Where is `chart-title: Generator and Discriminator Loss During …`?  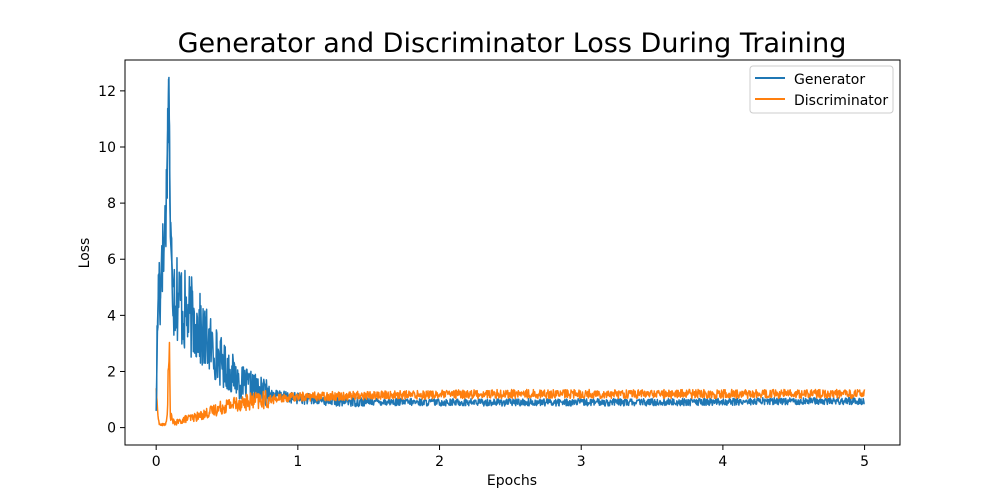
chart-title: Generator and Discriminator Loss During … is located at coordinates (512, 43).